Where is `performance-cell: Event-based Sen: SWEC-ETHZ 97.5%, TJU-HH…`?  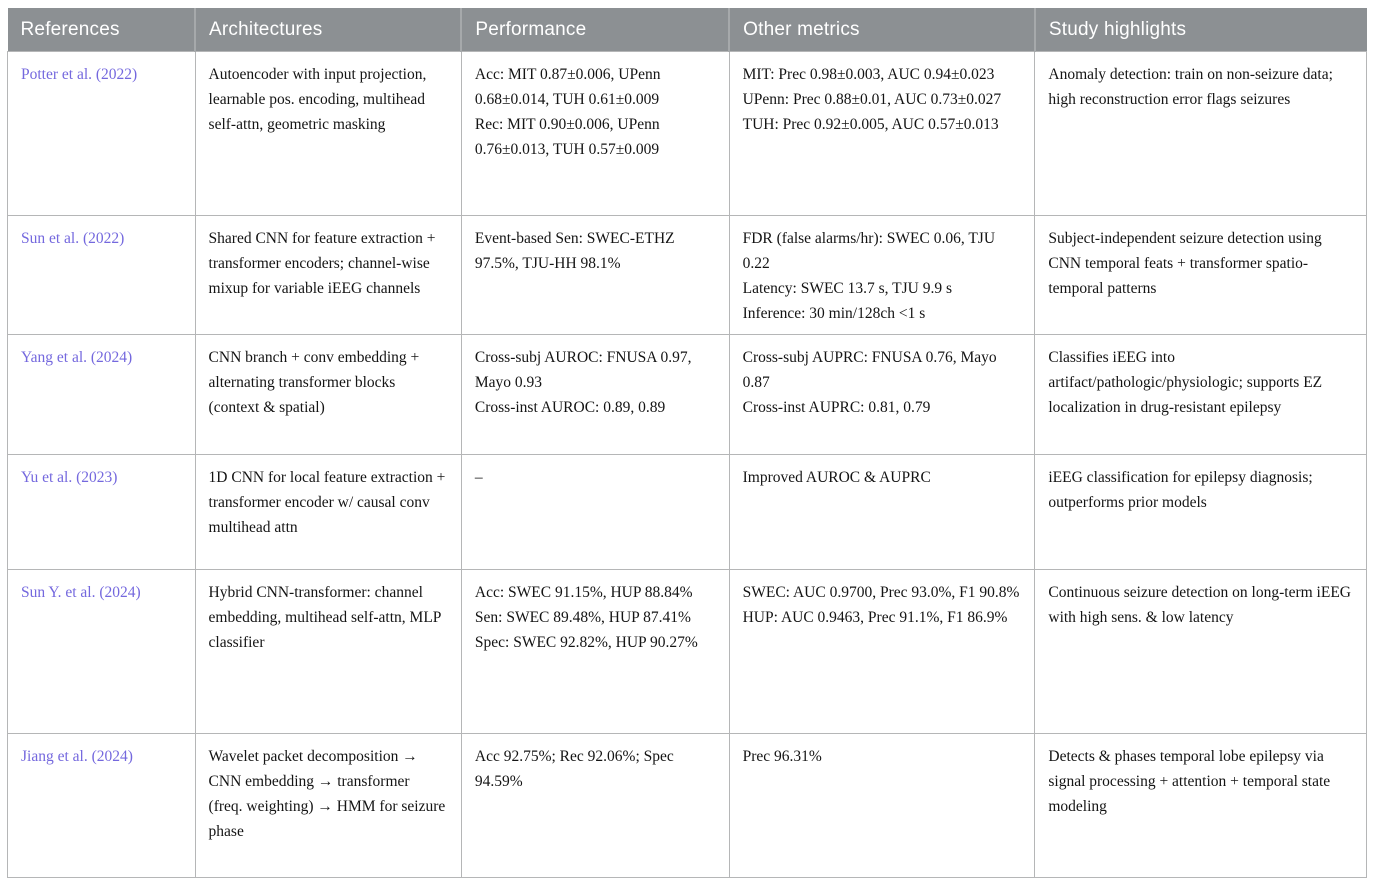
performance-cell: Event-based Sen: SWEC-ETHZ 97.5%, TJU-HH… is located at coordinates (595, 274).